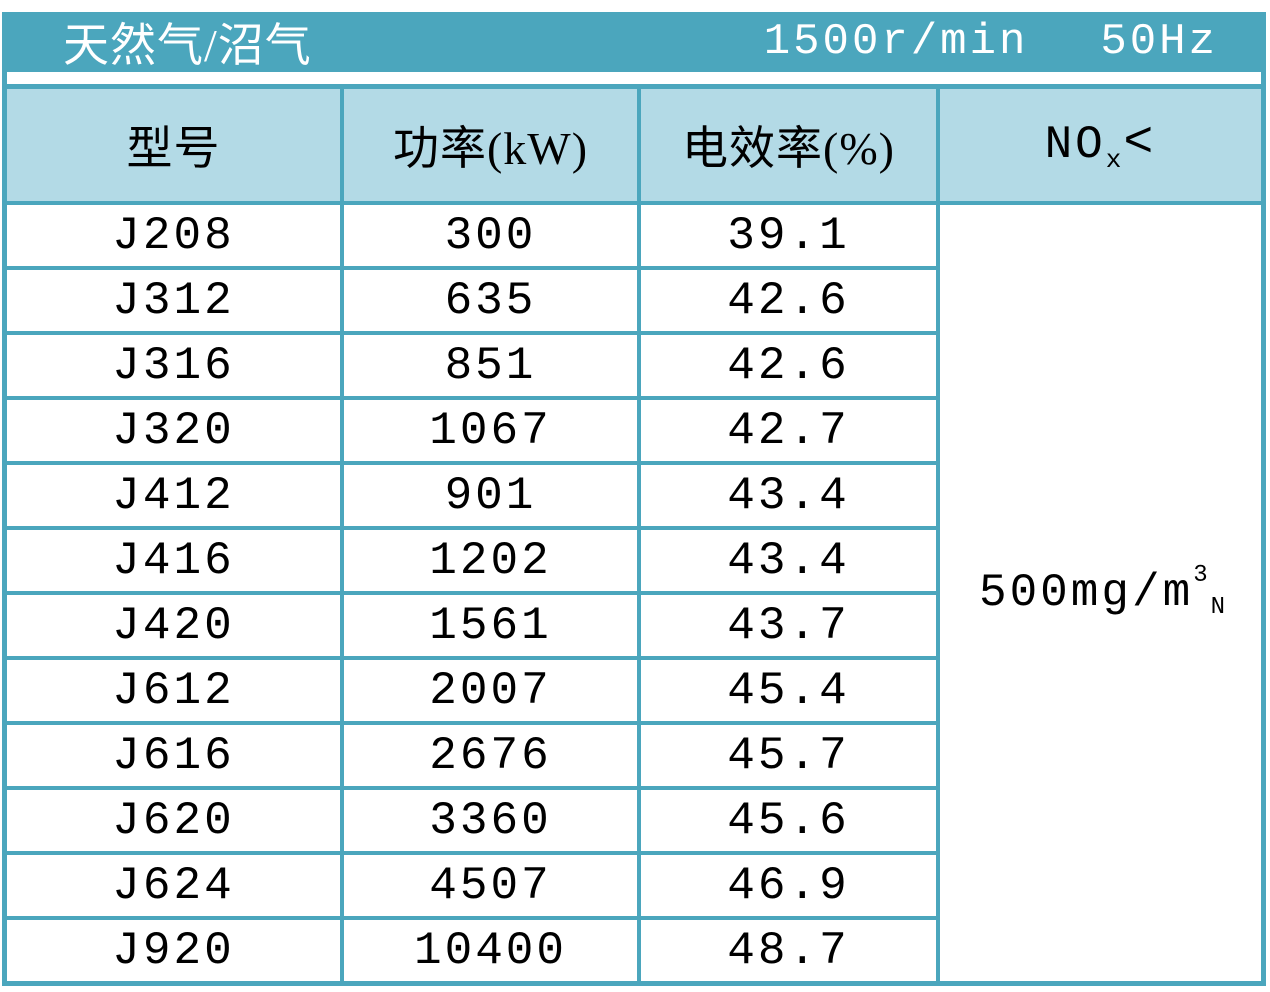 The height and width of the screenshot is (992, 1270). Describe the element at coordinates (490, 950) in the screenshot. I see `power-cell: 10400` at that location.